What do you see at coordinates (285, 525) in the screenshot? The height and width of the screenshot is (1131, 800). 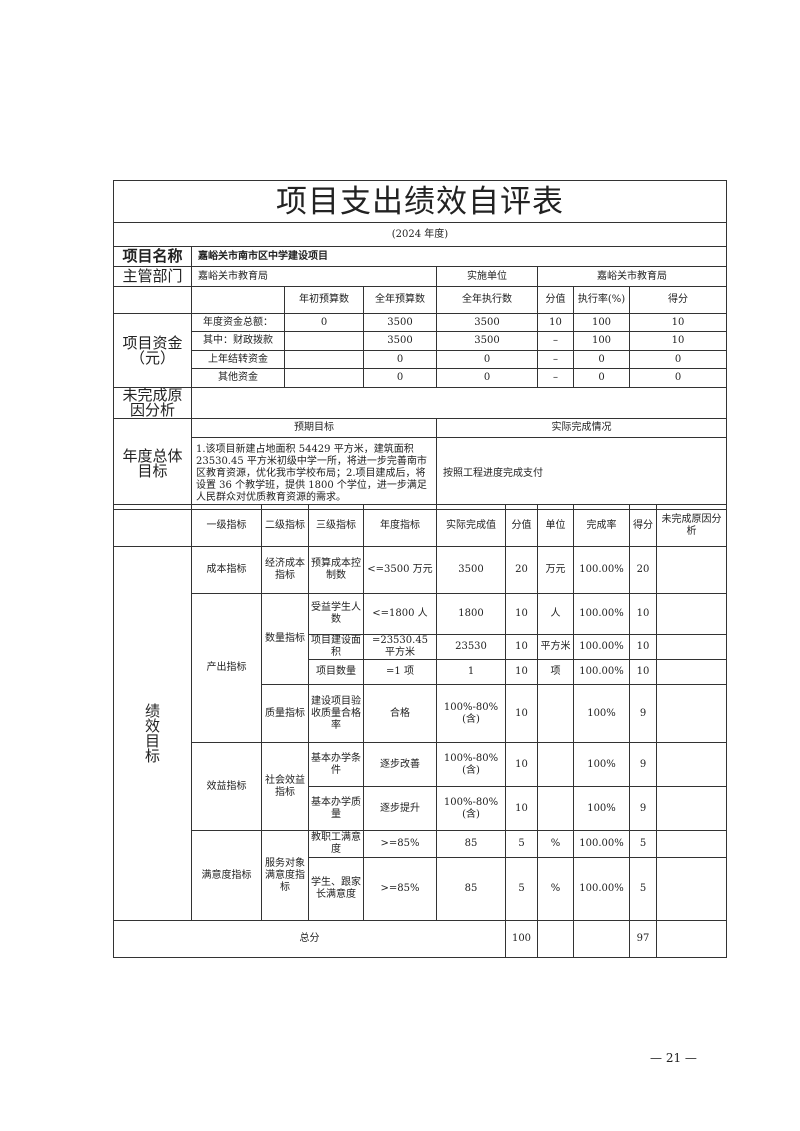 I see `col-header: 二级指标` at bounding box center [285, 525].